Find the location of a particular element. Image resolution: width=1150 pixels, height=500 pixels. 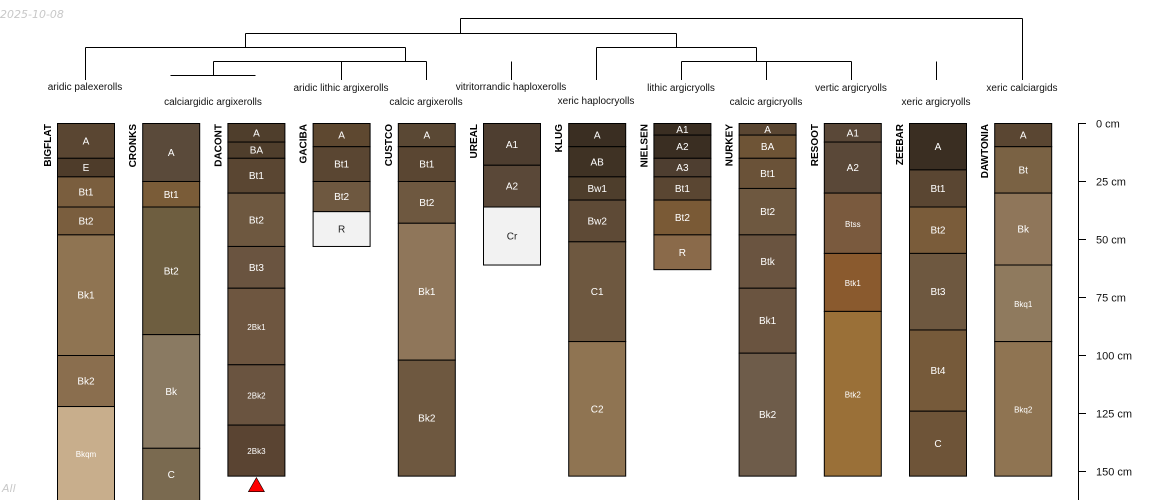

soil-profile-bigflat: A E Bt1 Bt2 Bk1 Bk2 Bkqm BIGFLAT is located at coordinates (79, 311).